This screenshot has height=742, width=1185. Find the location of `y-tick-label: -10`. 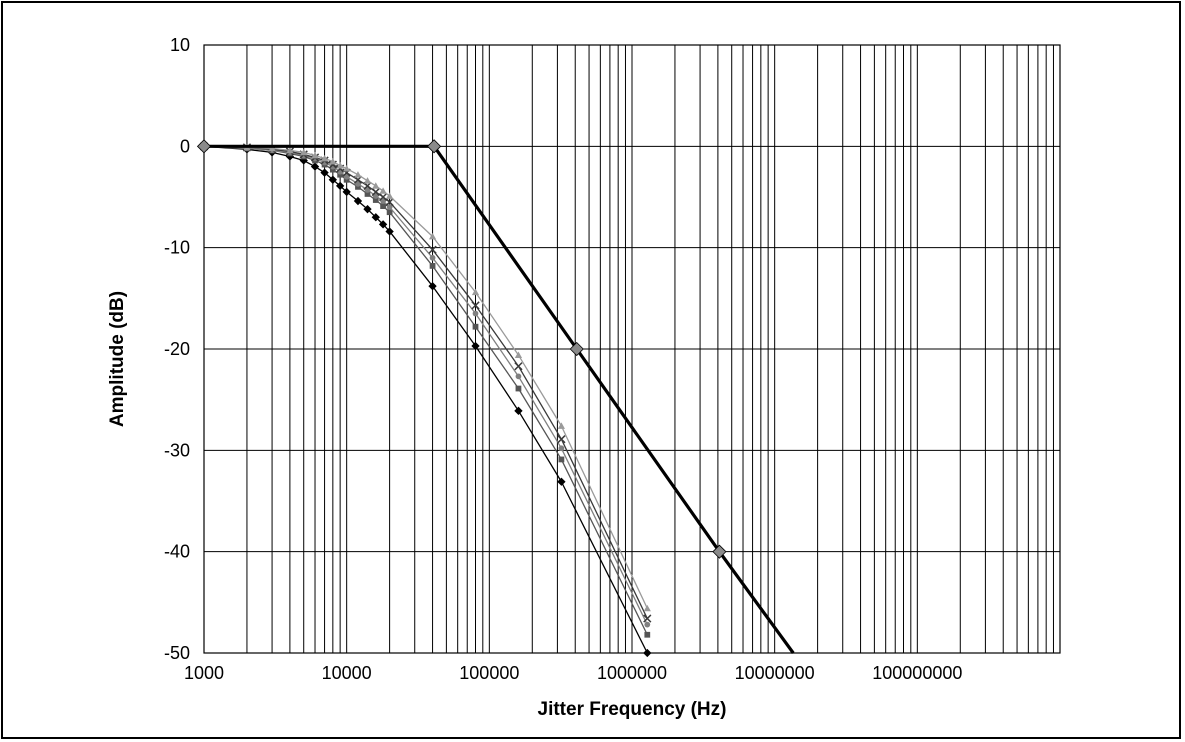

y-tick-label: -10 is located at coordinates (177, 248).